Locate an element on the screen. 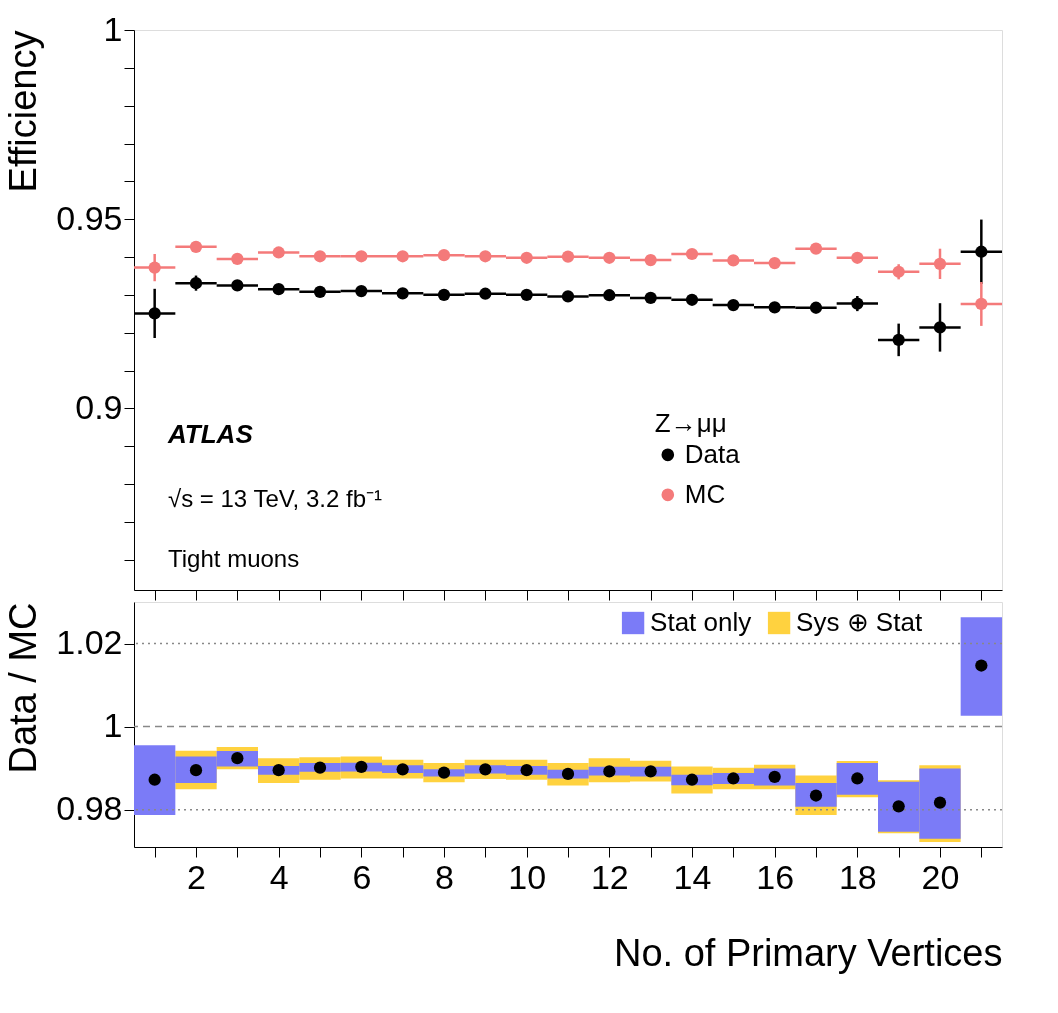 Image resolution: width=1058 pixels, height=1013 pixels. x-tick-label: 18 is located at coordinates (857, 876).